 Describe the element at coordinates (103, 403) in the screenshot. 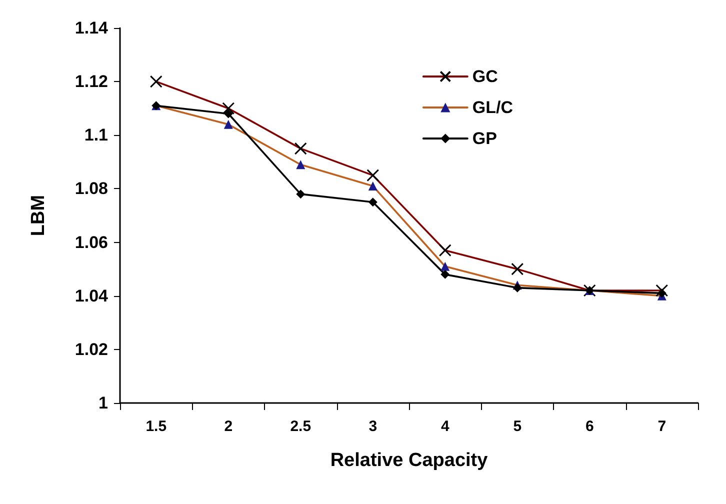

I see `y-tick-label: 1` at that location.